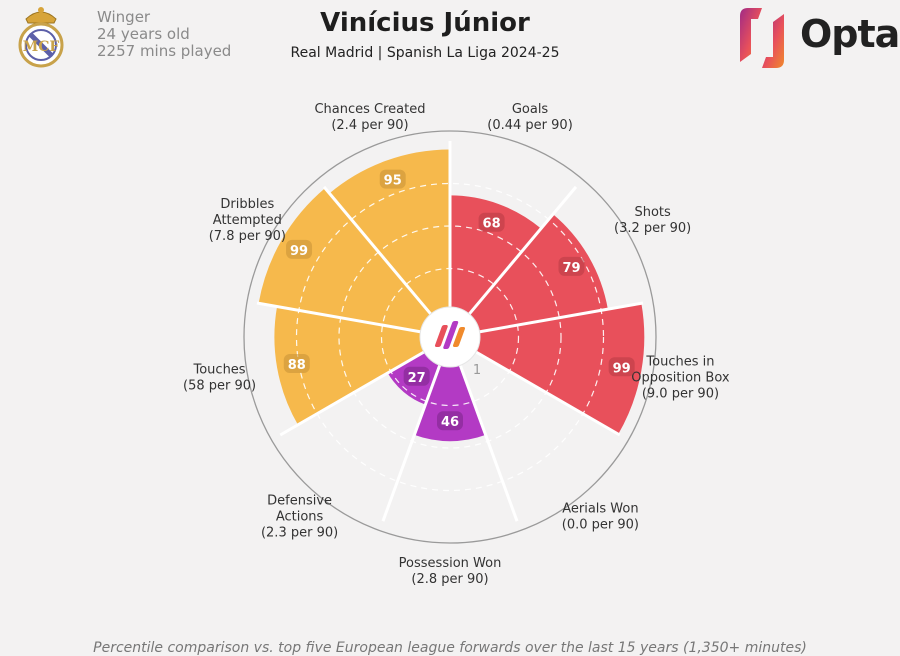  I want to click on axis-label: Defensive Actions (2.3 per 90), so click(299, 516).